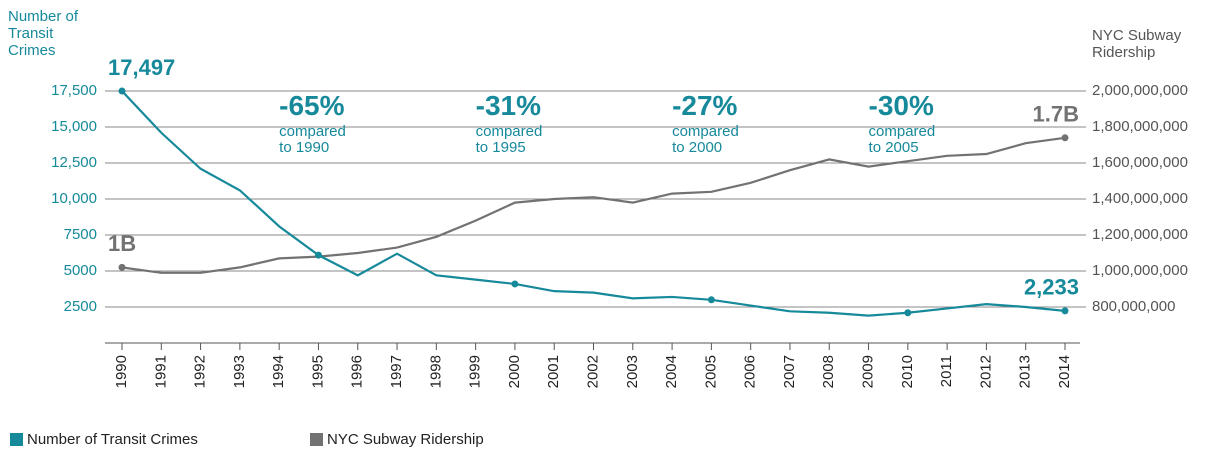 This screenshot has width=1217, height=458. What do you see at coordinates (1056, 114) in the screenshot?
I see `data-label: 1.7B` at bounding box center [1056, 114].